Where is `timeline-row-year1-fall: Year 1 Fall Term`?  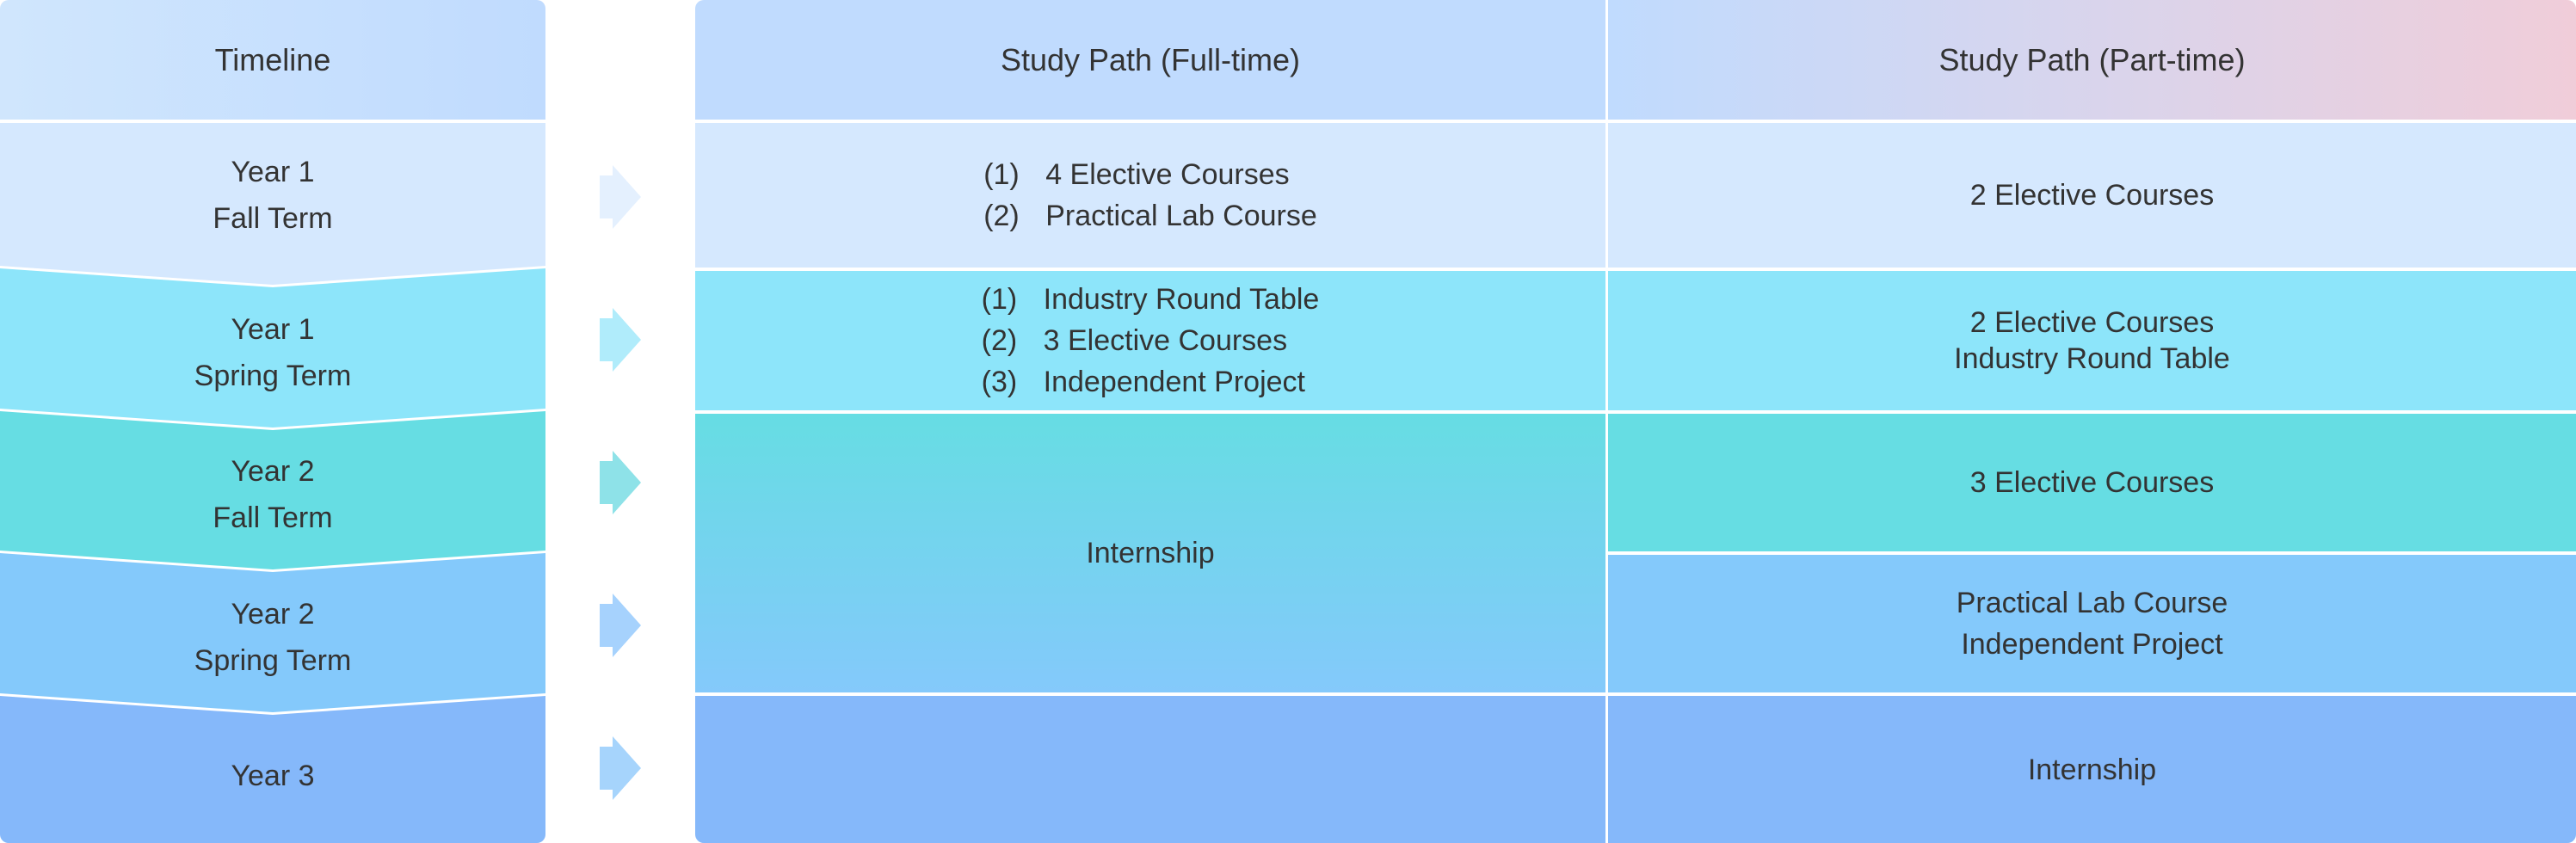
timeline-row-year1-fall: Year 1 Fall Term is located at coordinates (272, 204).